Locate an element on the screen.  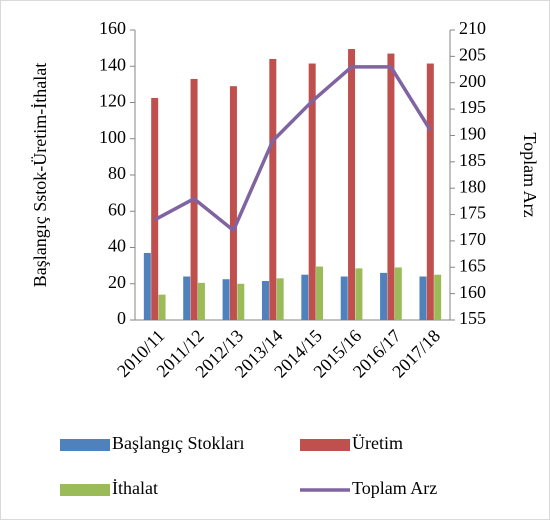
y2-axis-title: Toplam Arz is located at coordinates (530, 174).